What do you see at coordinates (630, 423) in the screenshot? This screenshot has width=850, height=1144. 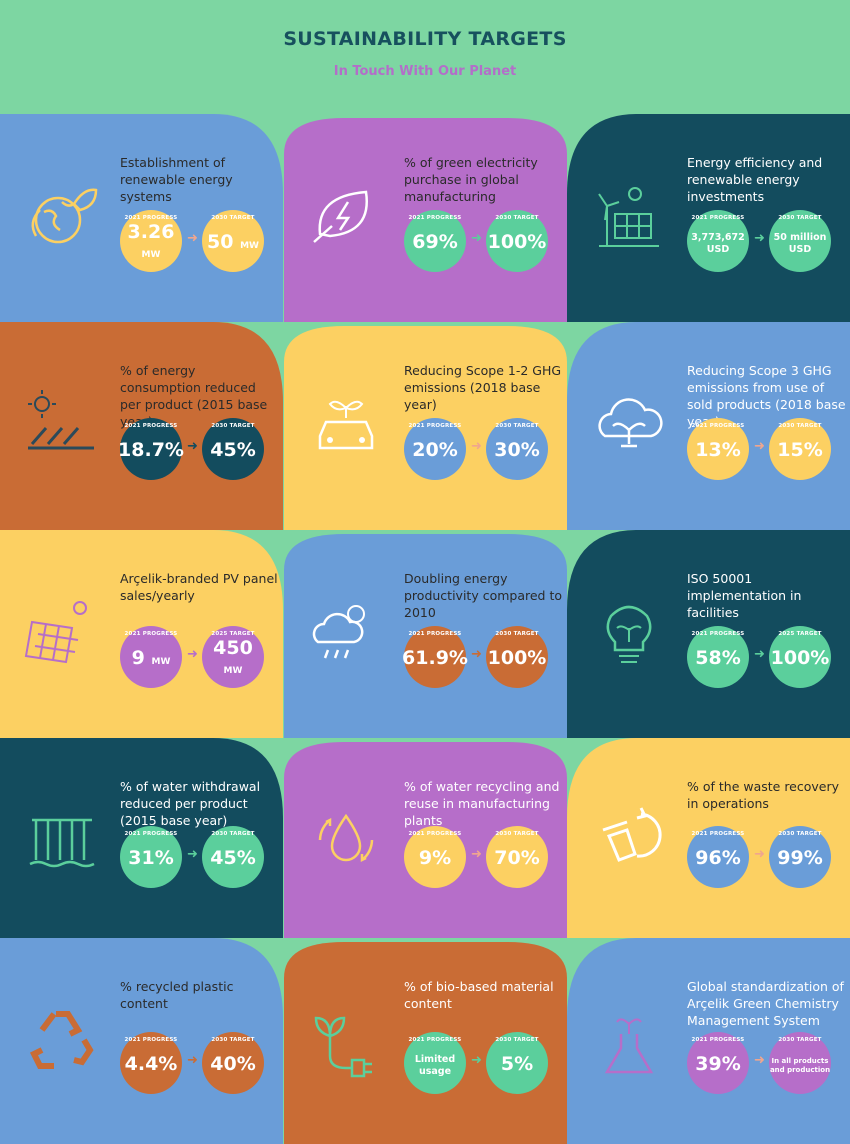 I see `cloud-plant-icon` at bounding box center [630, 423].